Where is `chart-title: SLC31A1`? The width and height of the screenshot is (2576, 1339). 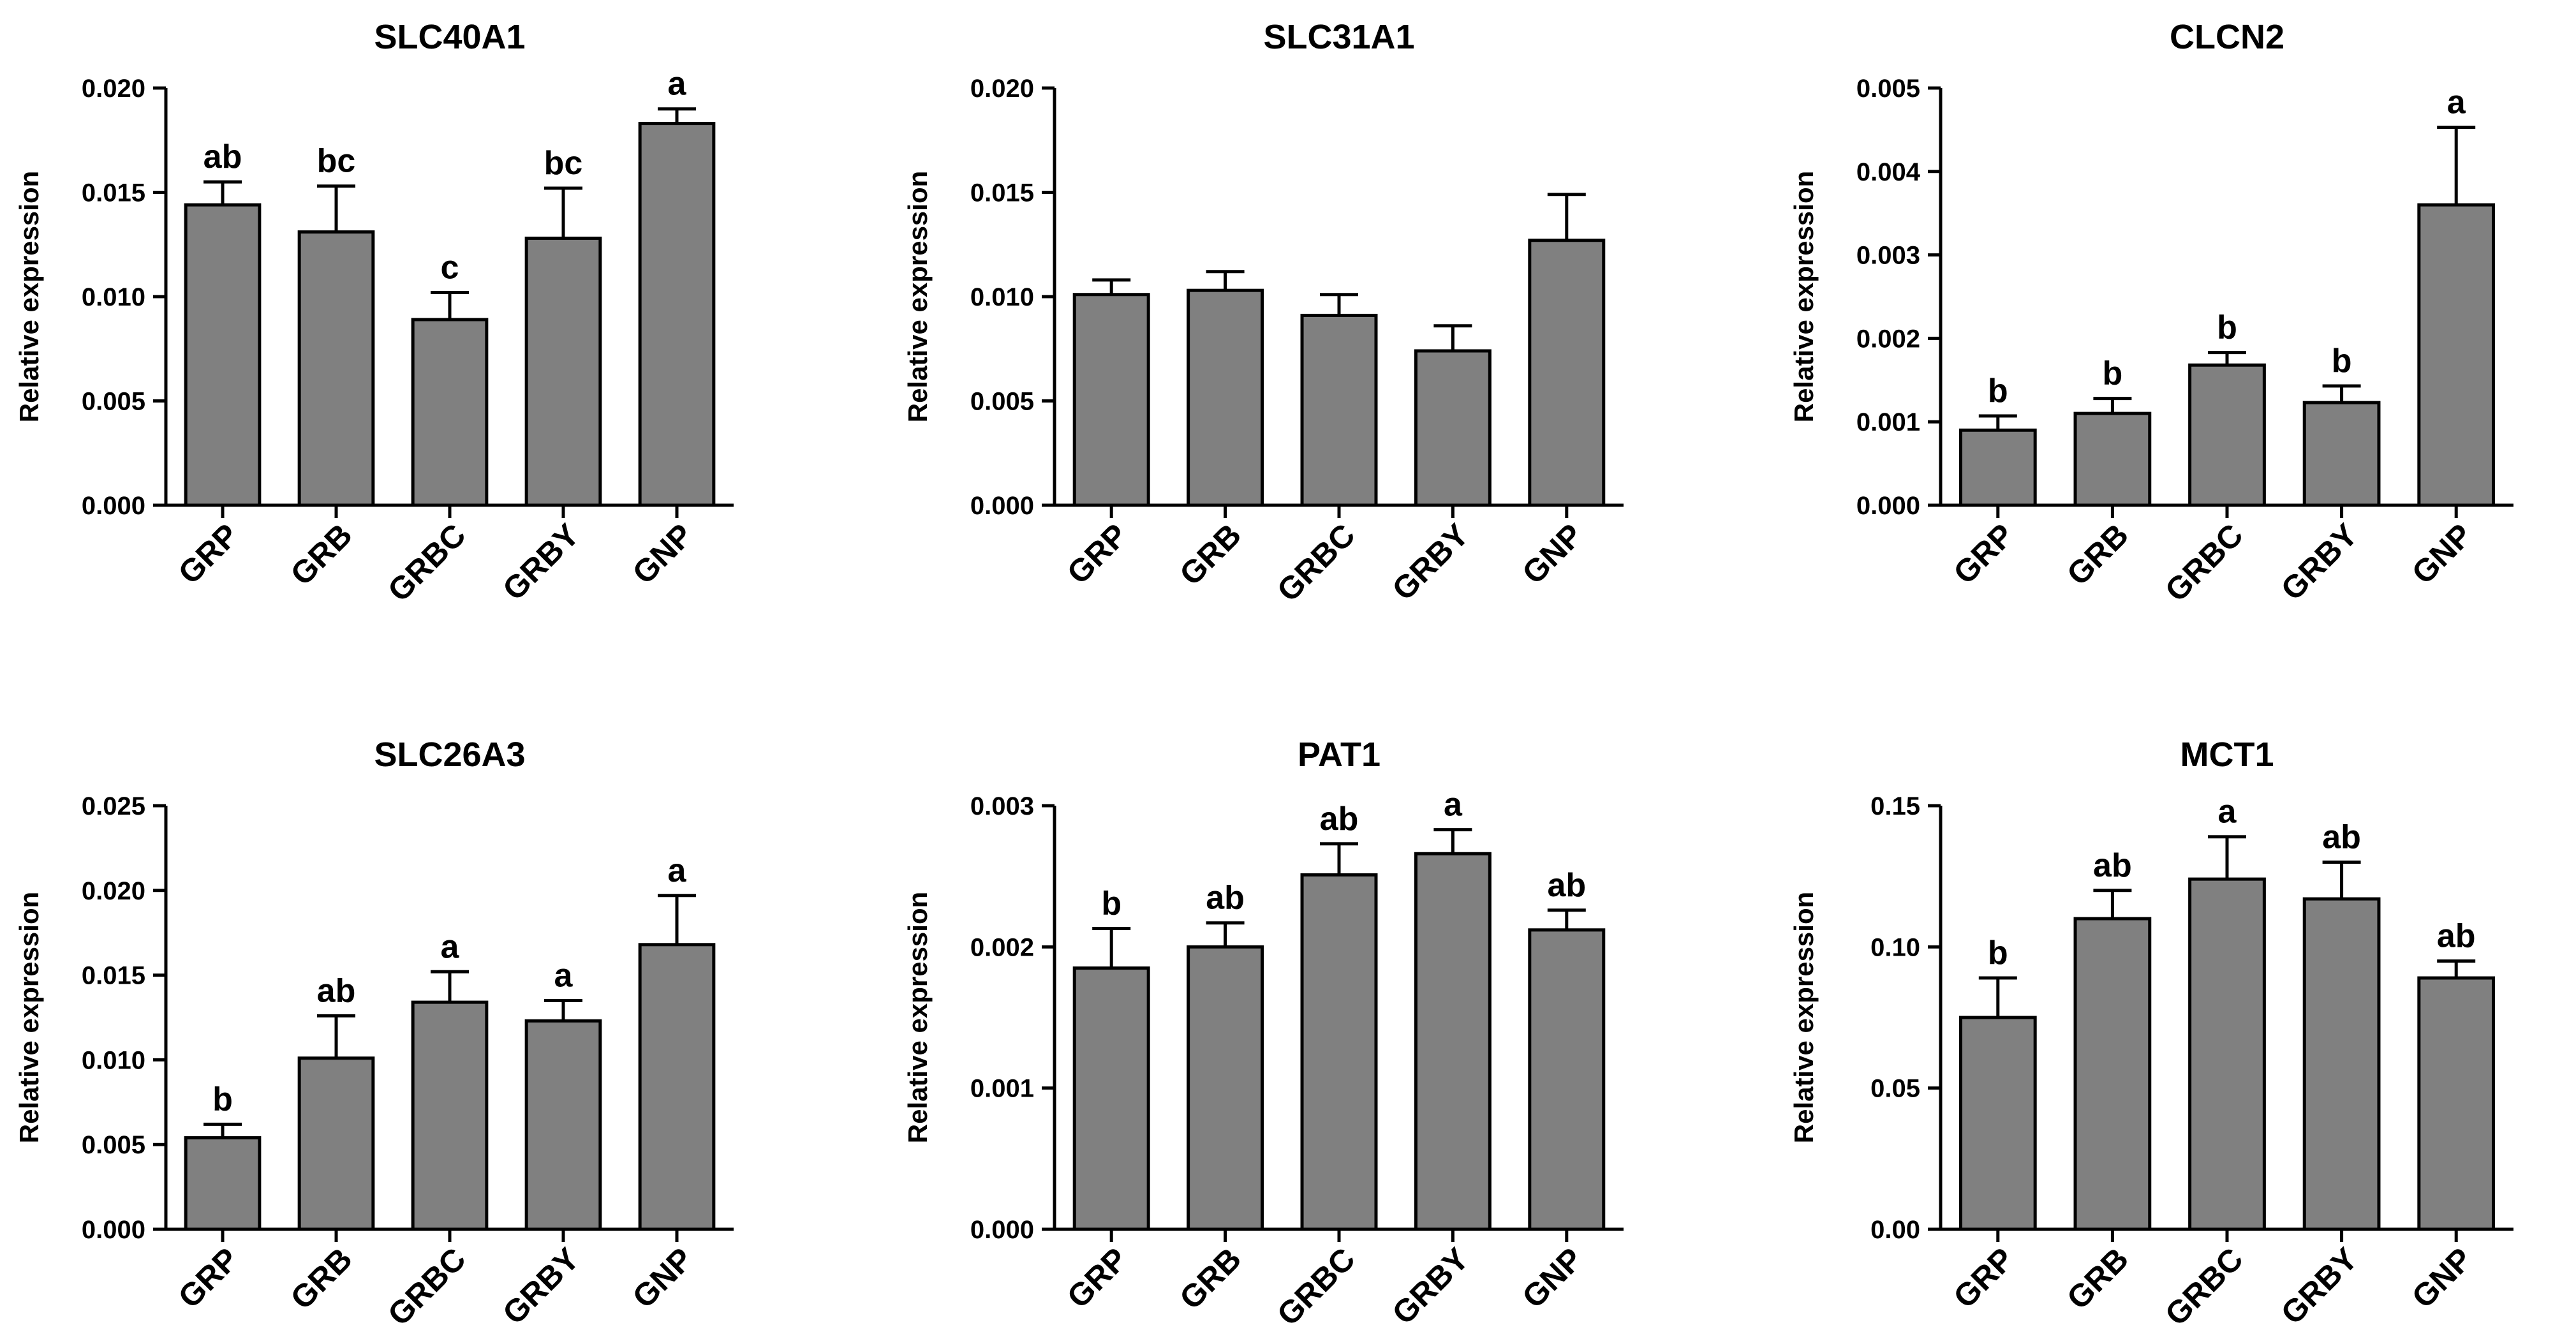 chart-title: SLC31A1 is located at coordinates (1338, 37).